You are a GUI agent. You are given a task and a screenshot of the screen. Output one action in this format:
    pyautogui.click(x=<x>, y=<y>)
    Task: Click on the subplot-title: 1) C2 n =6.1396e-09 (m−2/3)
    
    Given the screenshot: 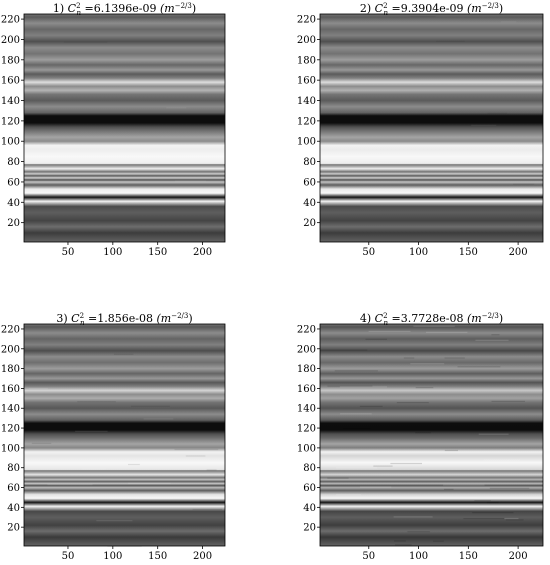 What is the action you would take?
    pyautogui.click(x=124, y=9)
    